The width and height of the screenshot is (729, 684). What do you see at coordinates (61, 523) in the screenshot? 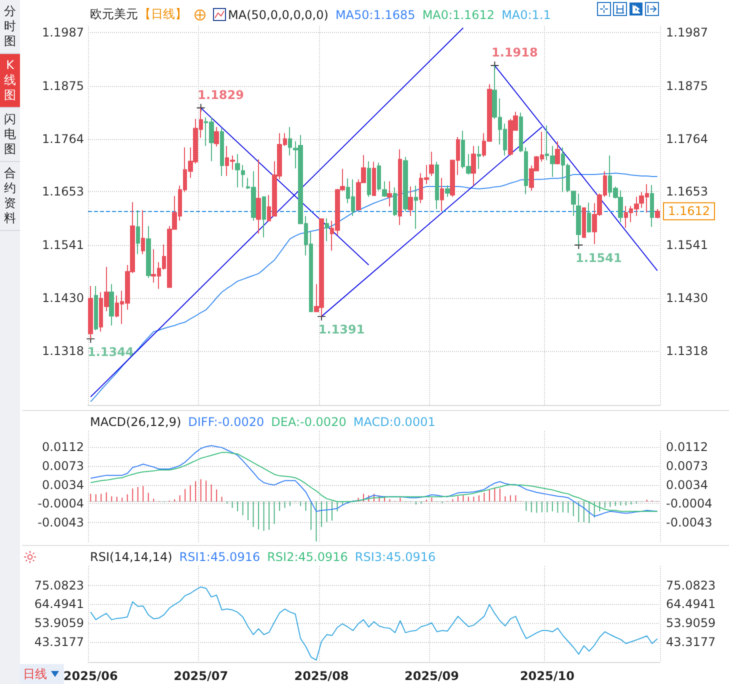
I see `y-tick-label: -0.0043` at bounding box center [61, 523].